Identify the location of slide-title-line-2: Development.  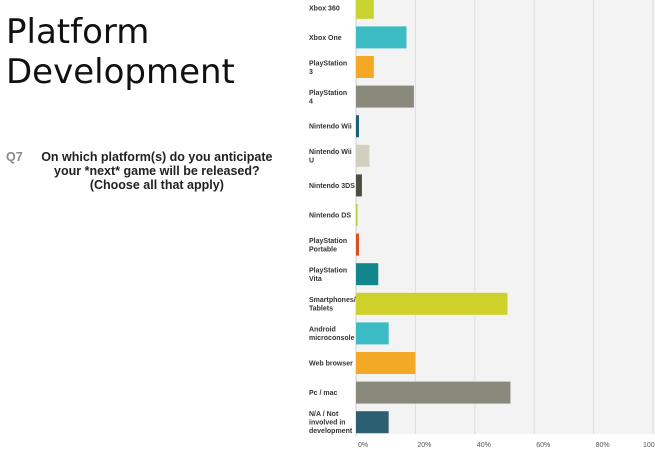
(120, 72).